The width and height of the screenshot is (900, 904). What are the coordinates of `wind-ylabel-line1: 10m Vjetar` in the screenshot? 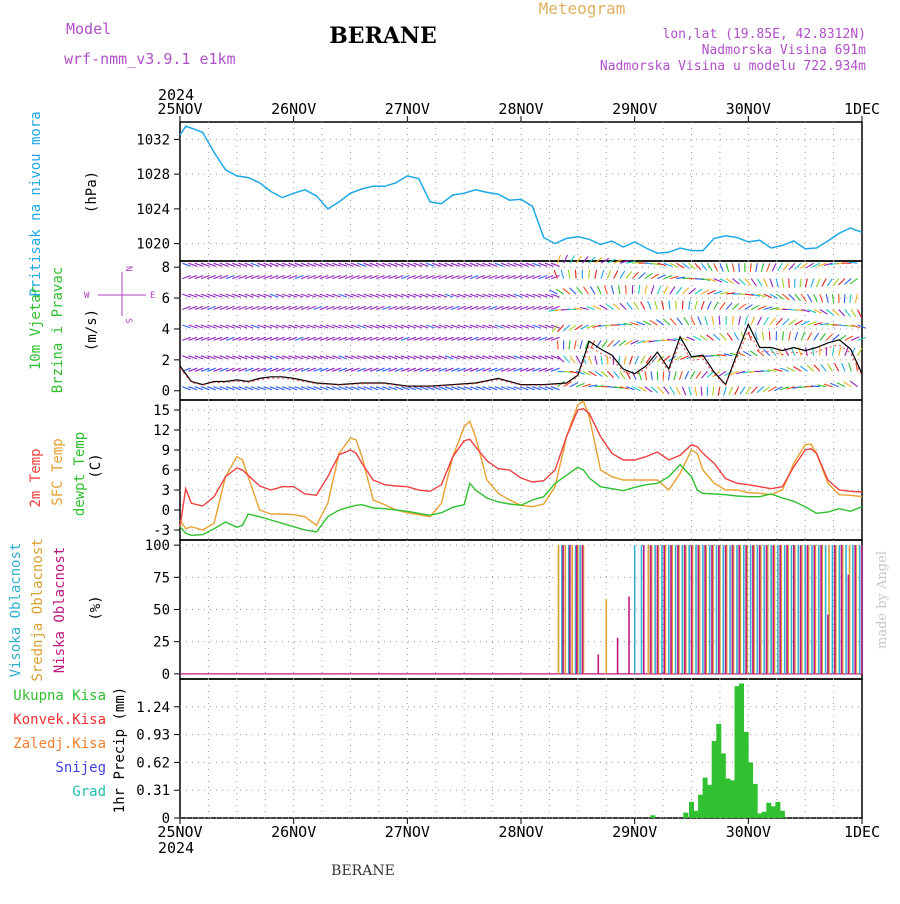 It's located at (36, 328).